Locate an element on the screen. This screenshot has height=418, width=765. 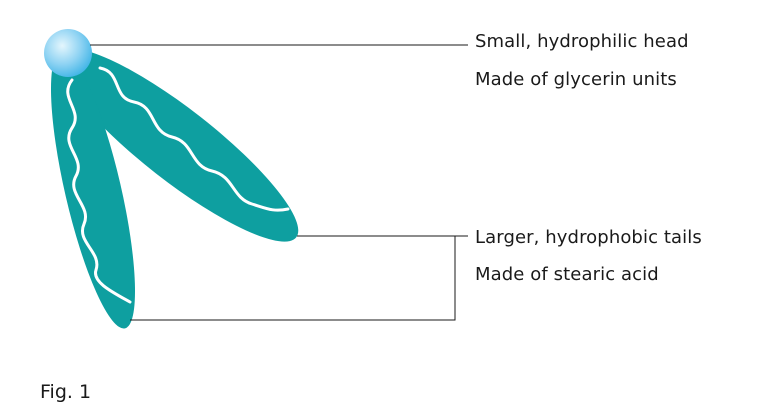
tail-wave-right-drawn is located at coordinates (194, 139).